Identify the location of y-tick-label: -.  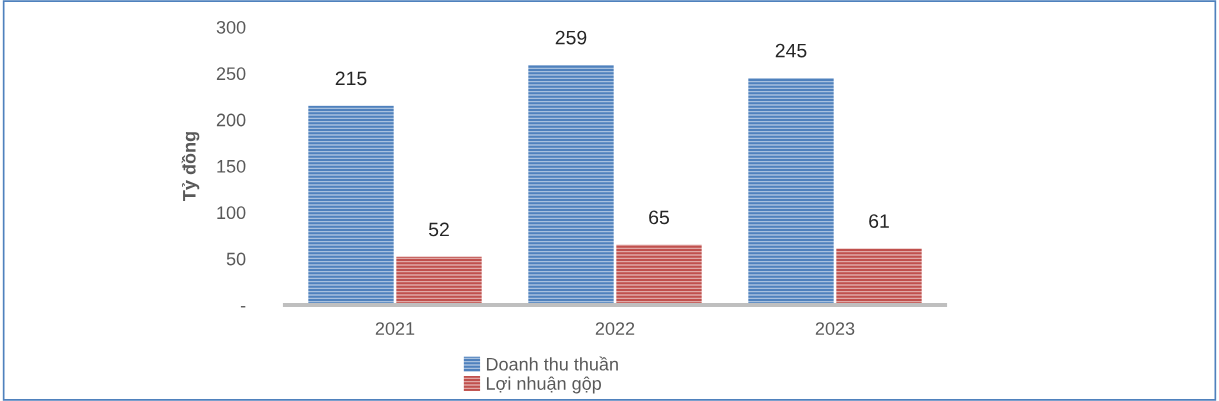
(243, 307).